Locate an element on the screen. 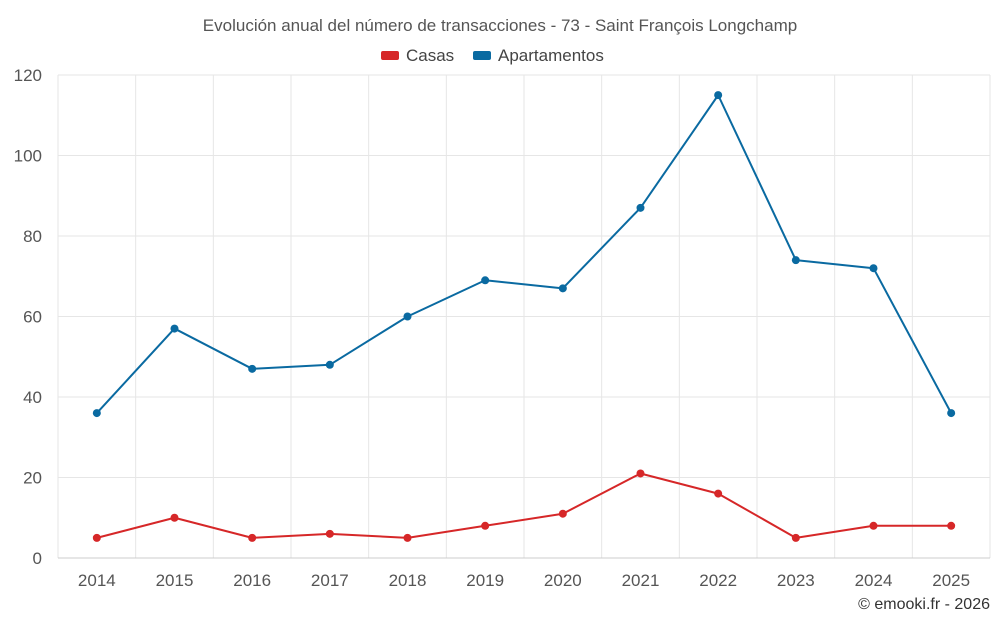  legend: Casas Apartamentos is located at coordinates (492, 55).